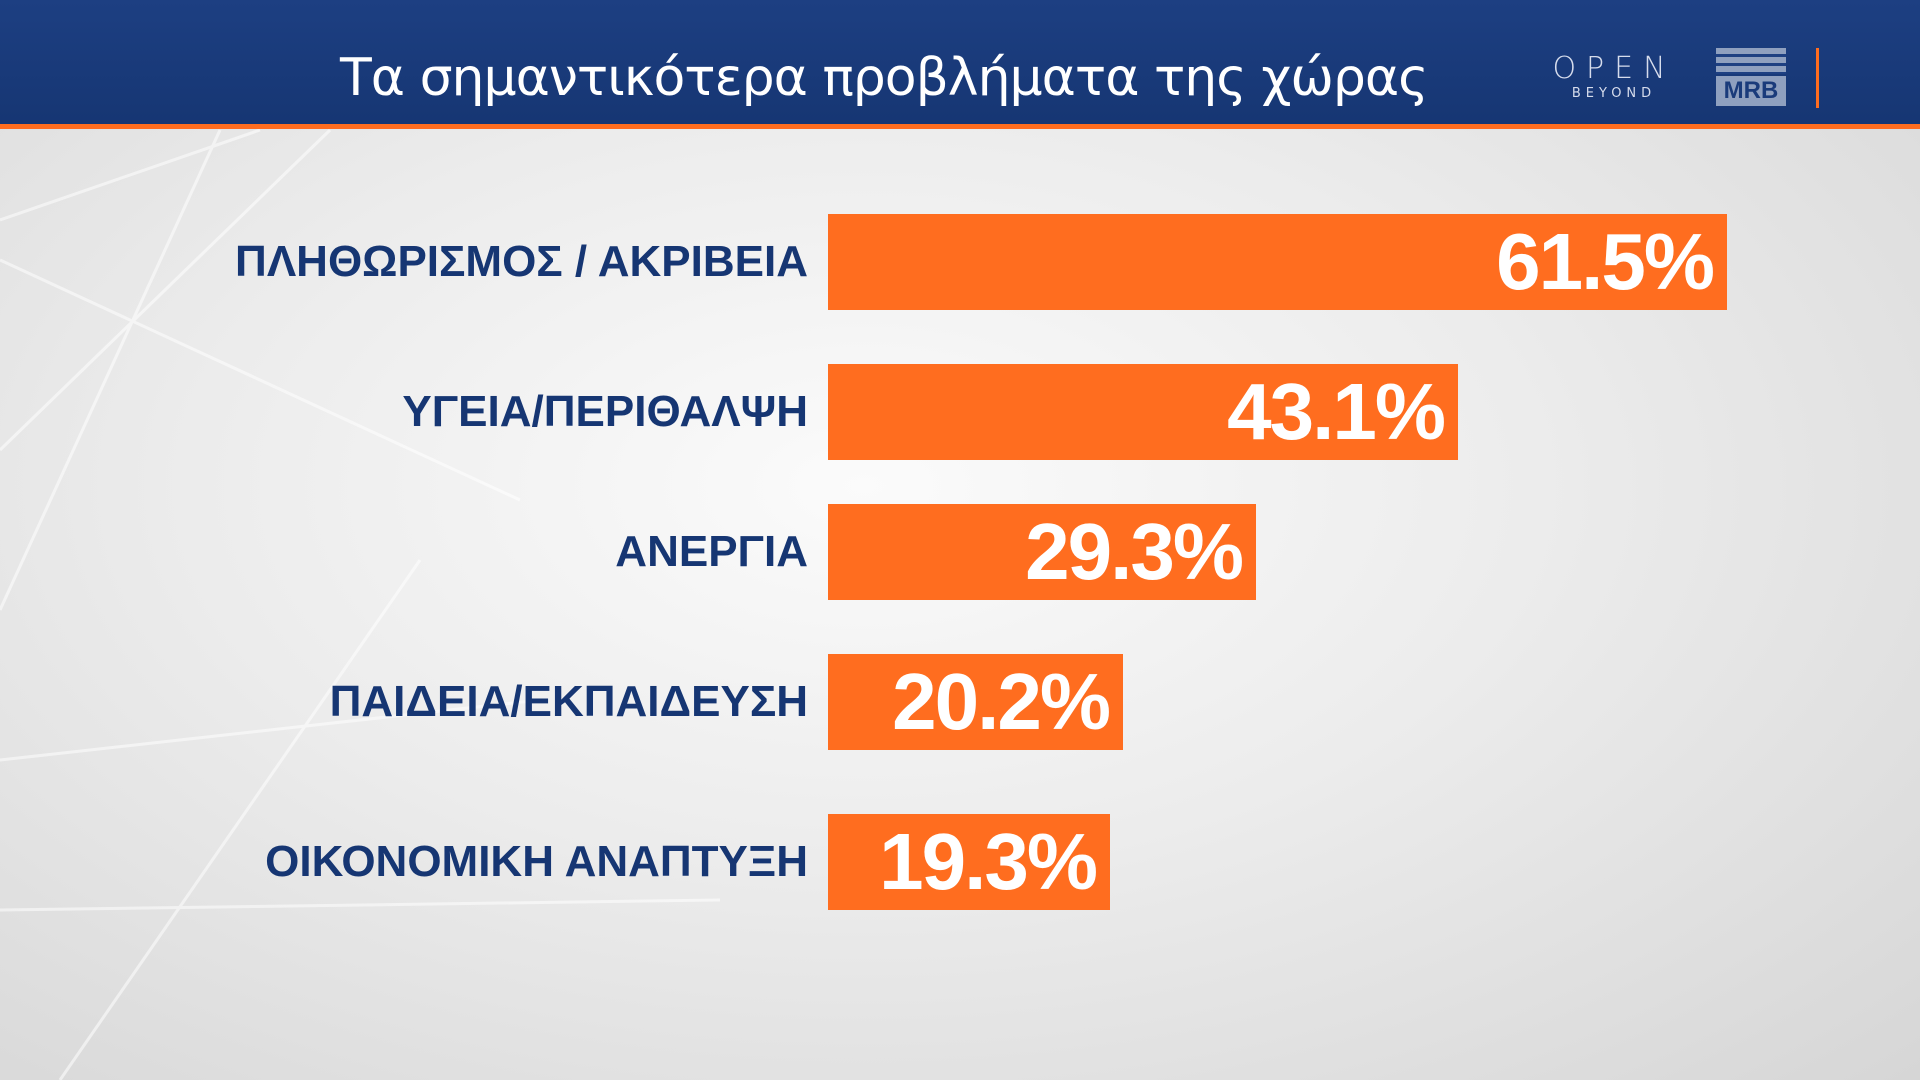 The width and height of the screenshot is (1920, 1080). I want to click on open-beyond-logo: OPEN BEYOND, so click(1614, 82).